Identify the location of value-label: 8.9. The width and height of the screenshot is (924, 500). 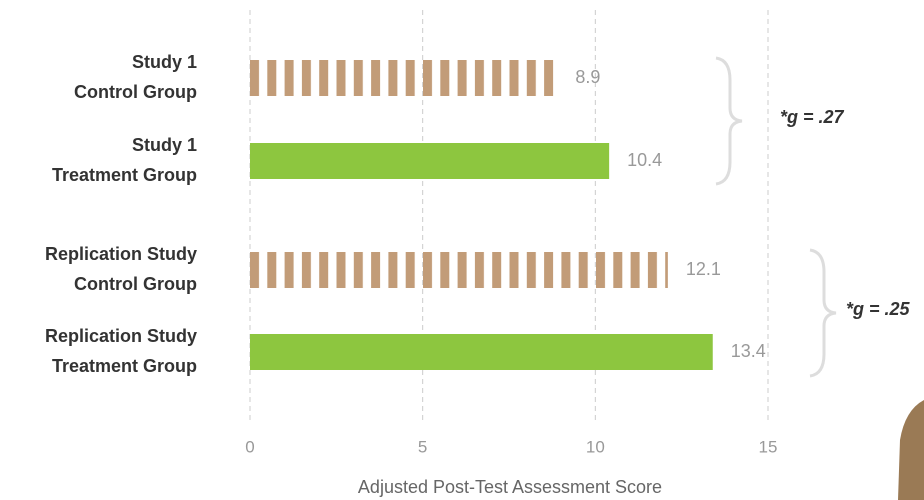
(587, 77).